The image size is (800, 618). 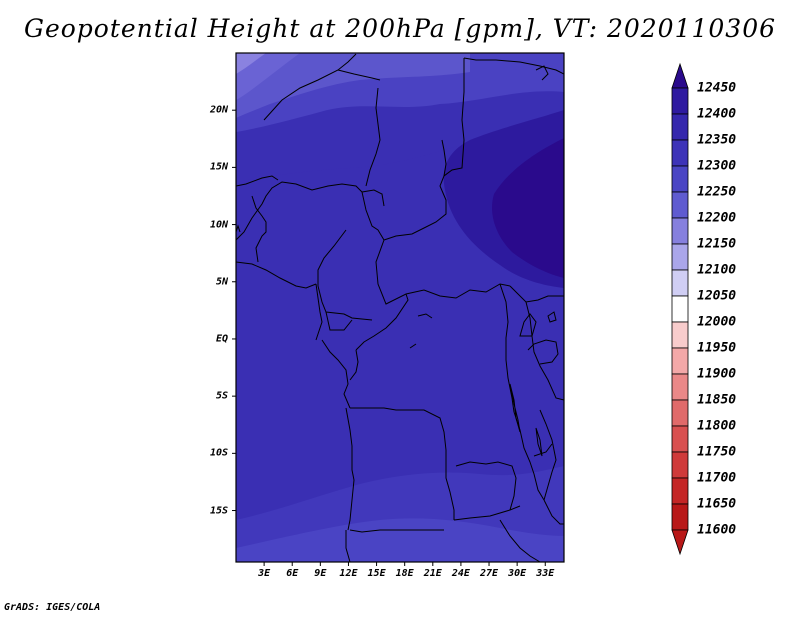 I want to click on lakes, so click(x=483, y=384).